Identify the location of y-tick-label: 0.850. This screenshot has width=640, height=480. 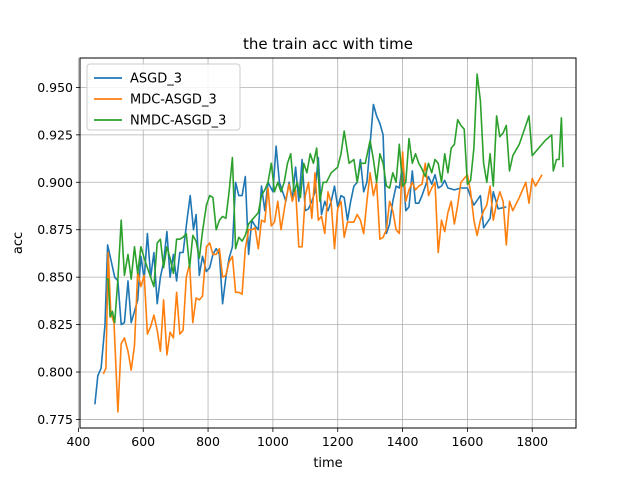
(55, 277).